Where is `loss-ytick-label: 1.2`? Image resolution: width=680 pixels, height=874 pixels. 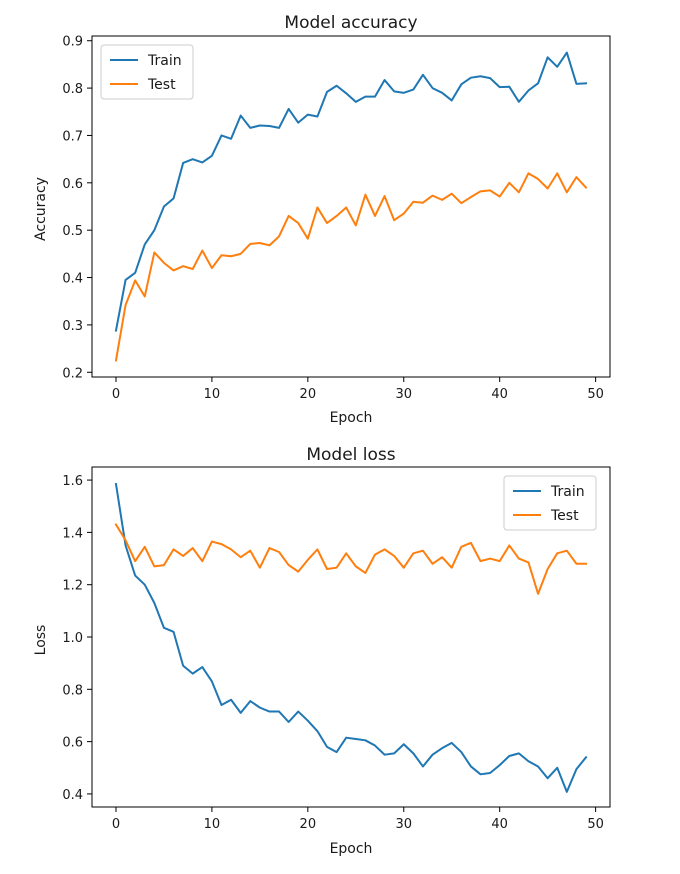 loss-ytick-label: 1.2 is located at coordinates (72, 586).